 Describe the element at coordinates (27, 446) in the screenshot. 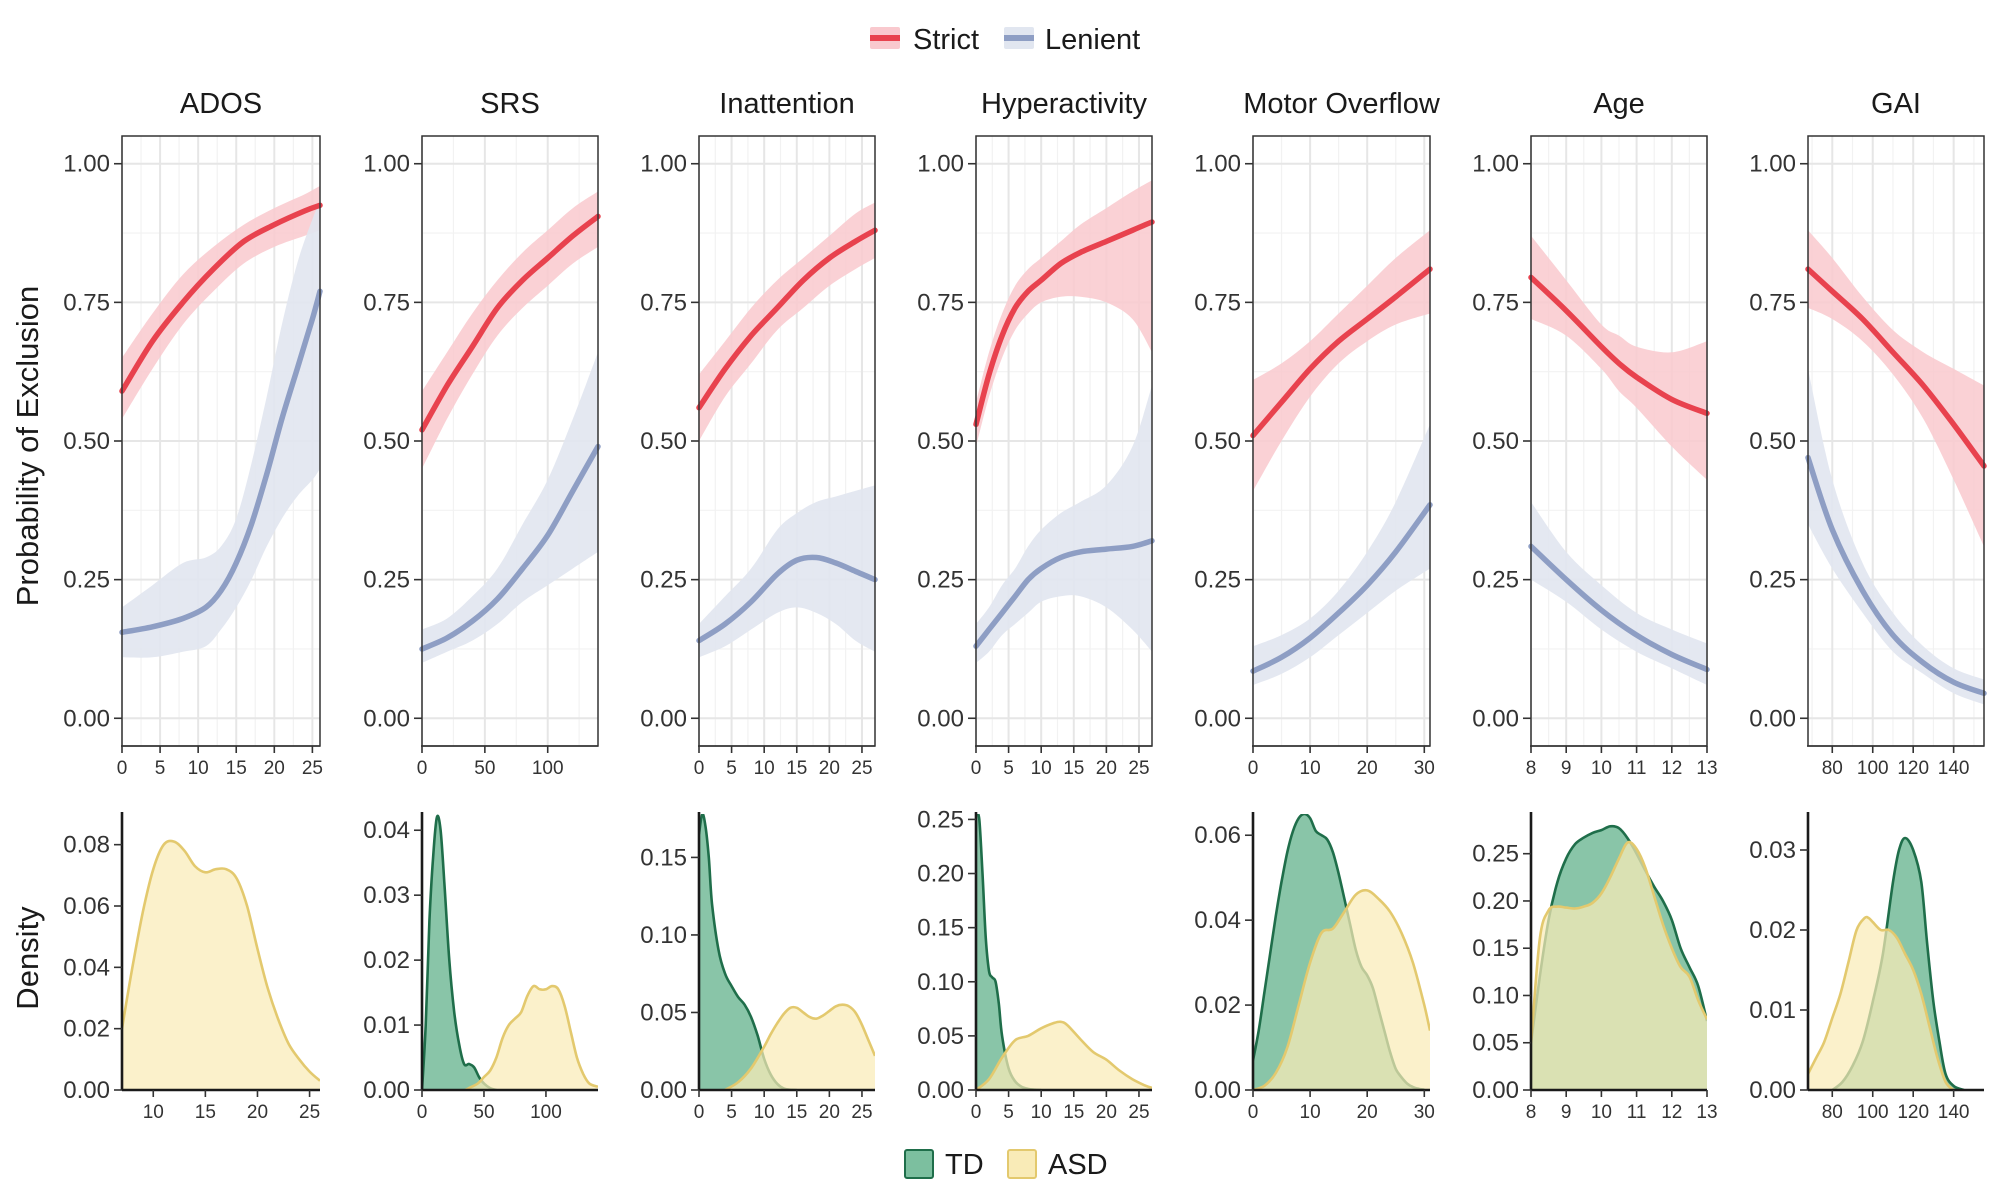

I see `top-y-axis-title: Probability of Exclusion` at that location.